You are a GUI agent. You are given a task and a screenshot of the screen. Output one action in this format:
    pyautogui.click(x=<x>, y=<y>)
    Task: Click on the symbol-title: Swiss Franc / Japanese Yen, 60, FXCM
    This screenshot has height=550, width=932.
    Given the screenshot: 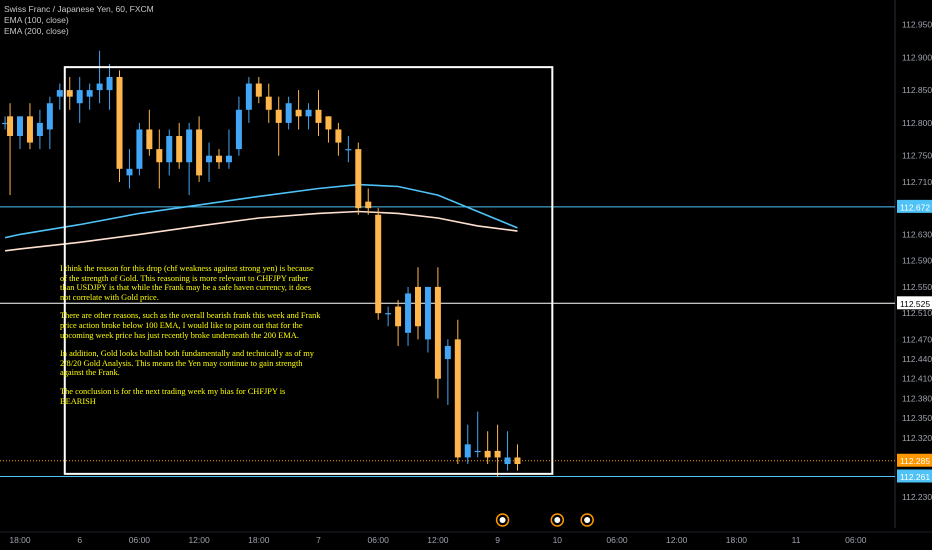 What is the action you would take?
    pyautogui.click(x=79, y=9)
    